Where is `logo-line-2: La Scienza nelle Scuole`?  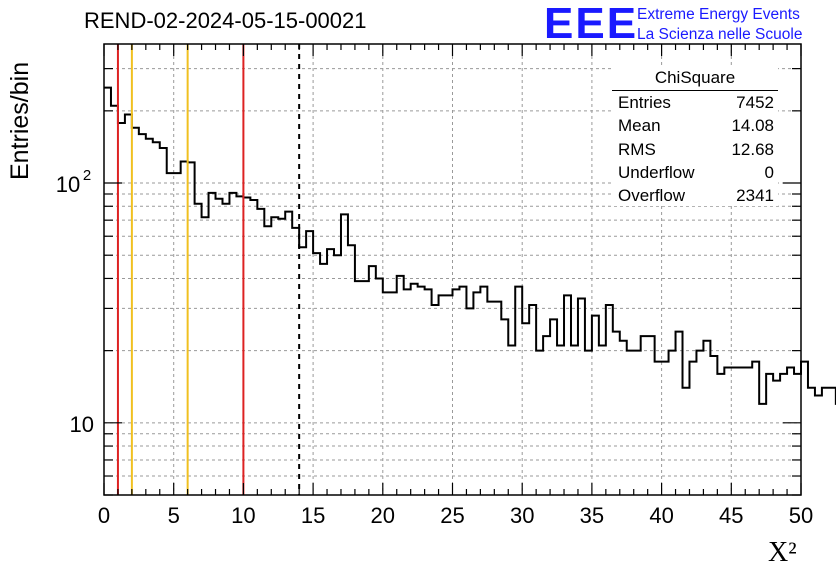
logo-line-2: La Scienza nelle Scuole is located at coordinates (720, 34).